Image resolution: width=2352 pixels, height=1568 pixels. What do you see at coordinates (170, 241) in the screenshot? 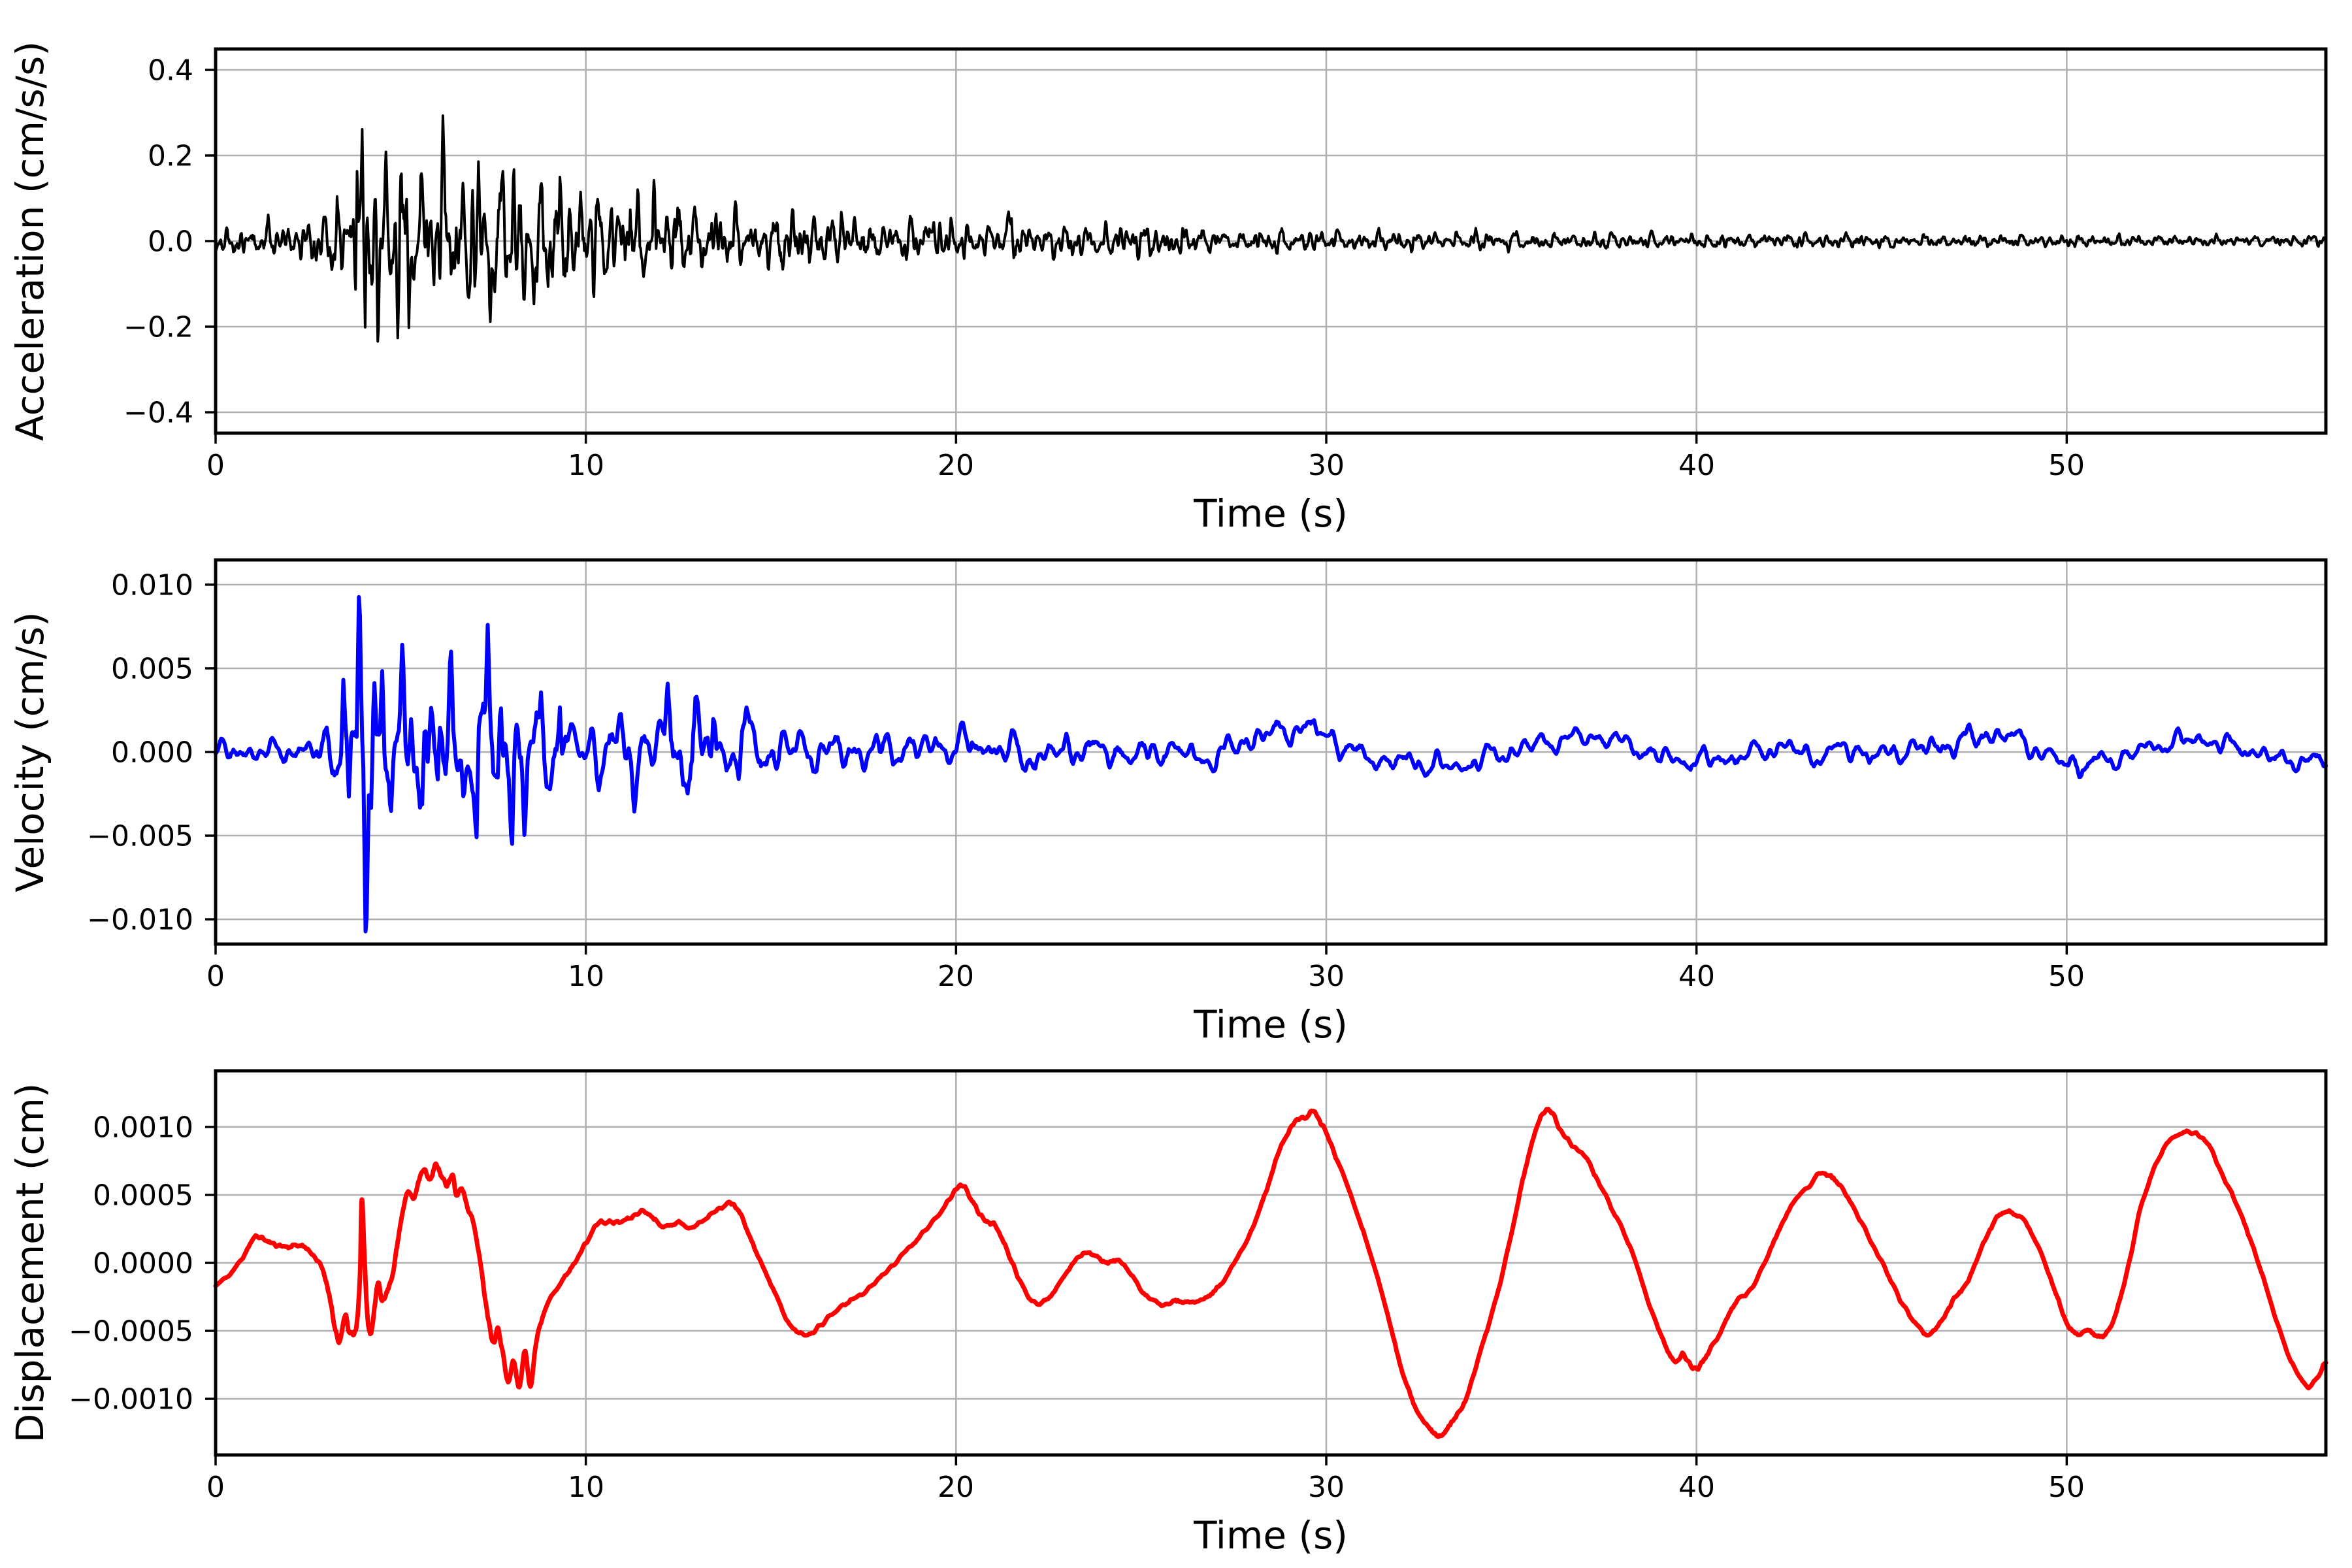
I see `y-tick-label: 0.0` at bounding box center [170, 241].